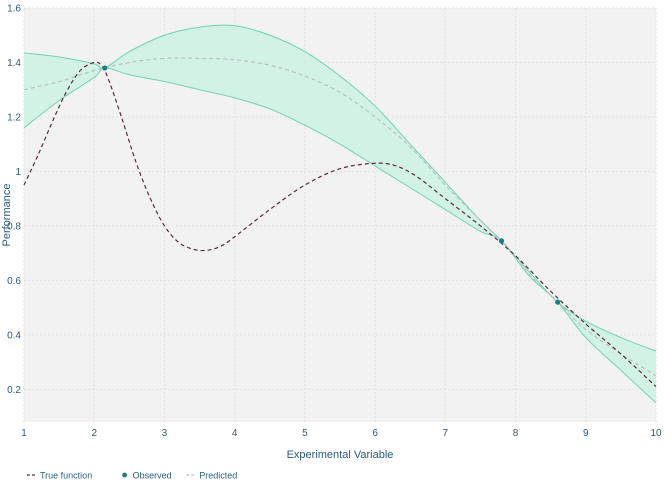 The height and width of the screenshot is (486, 672). I want to click on x-tick-label: 9, so click(586, 433).